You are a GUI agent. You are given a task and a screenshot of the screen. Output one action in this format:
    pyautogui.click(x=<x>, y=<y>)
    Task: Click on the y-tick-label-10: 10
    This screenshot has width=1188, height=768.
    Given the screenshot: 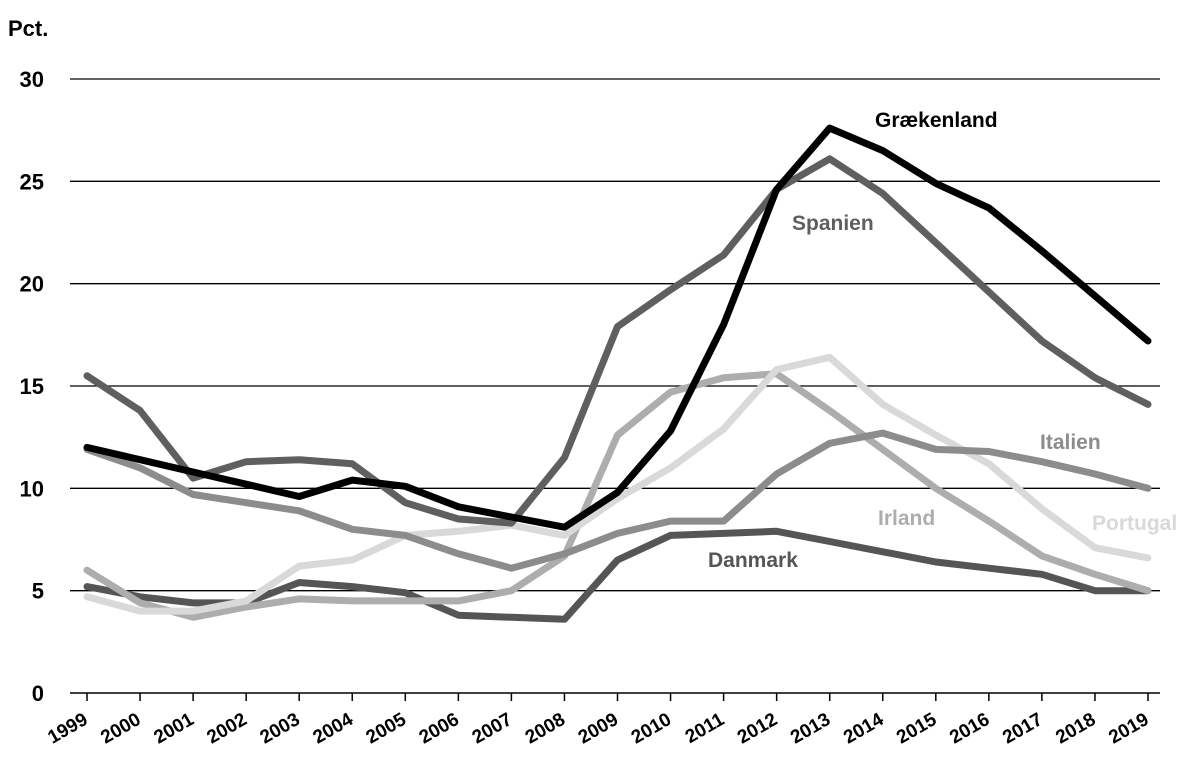 What is the action you would take?
    pyautogui.click(x=32, y=488)
    